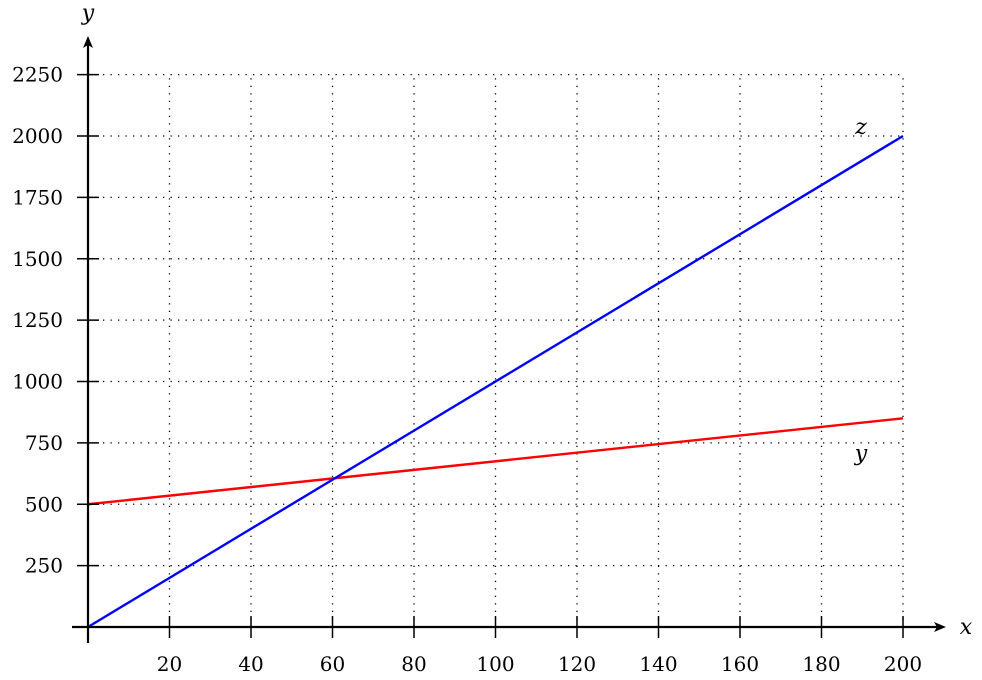 The height and width of the screenshot is (680, 982). What do you see at coordinates (940, 627) in the screenshot?
I see `x-axis-arrowhead` at bounding box center [940, 627].